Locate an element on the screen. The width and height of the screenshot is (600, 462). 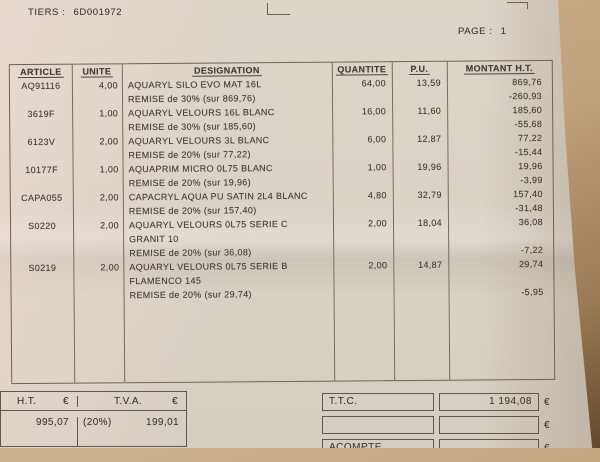
tva-value-cell: (20%) 199,01 is located at coordinates (132, 422).